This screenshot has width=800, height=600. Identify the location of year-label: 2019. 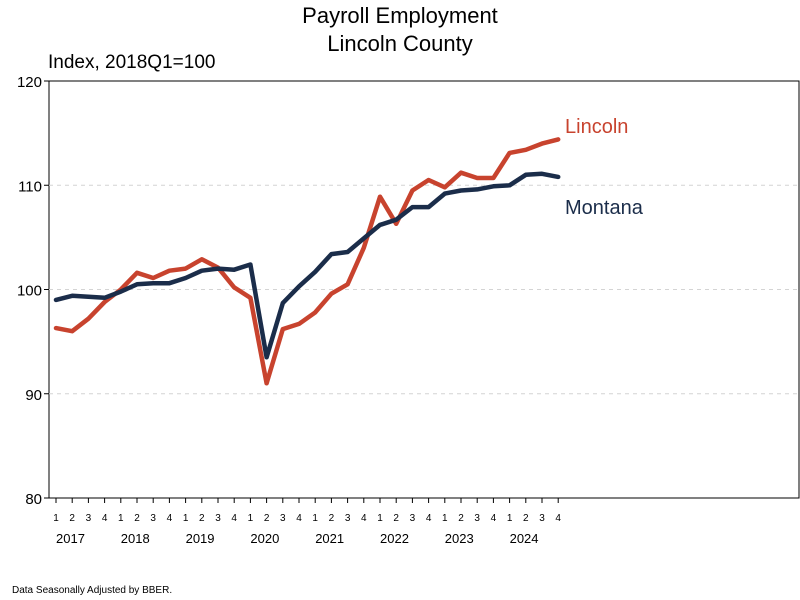
(200, 538).